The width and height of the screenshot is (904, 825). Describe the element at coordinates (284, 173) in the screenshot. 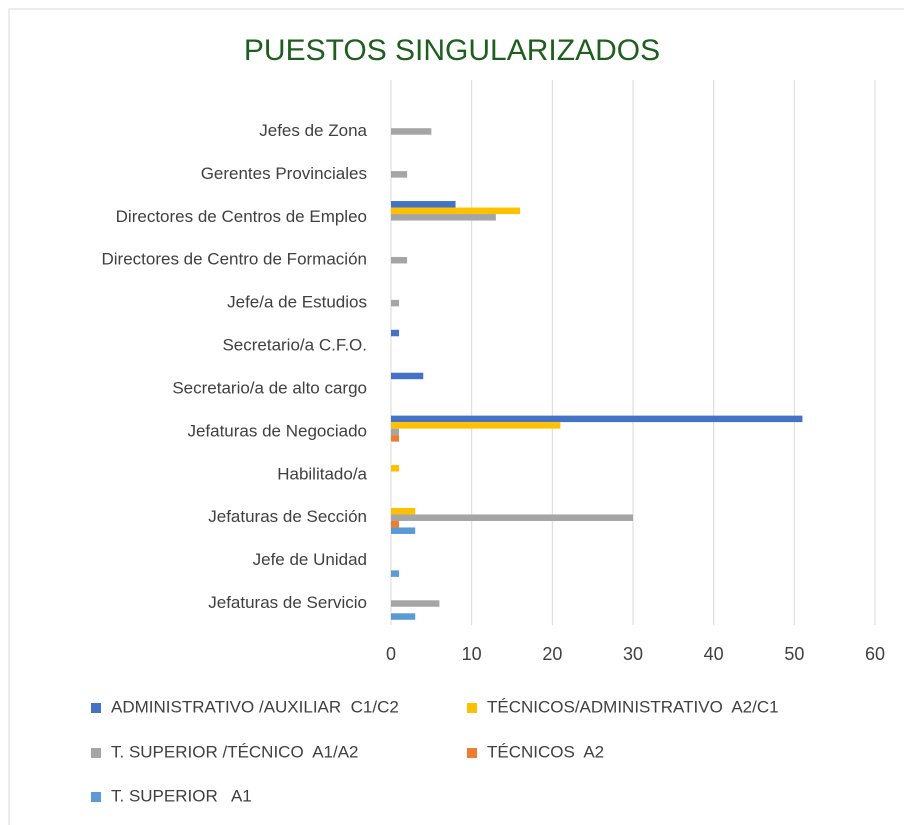

I see `y-tick-label: Gerentes Provinciales` at that location.